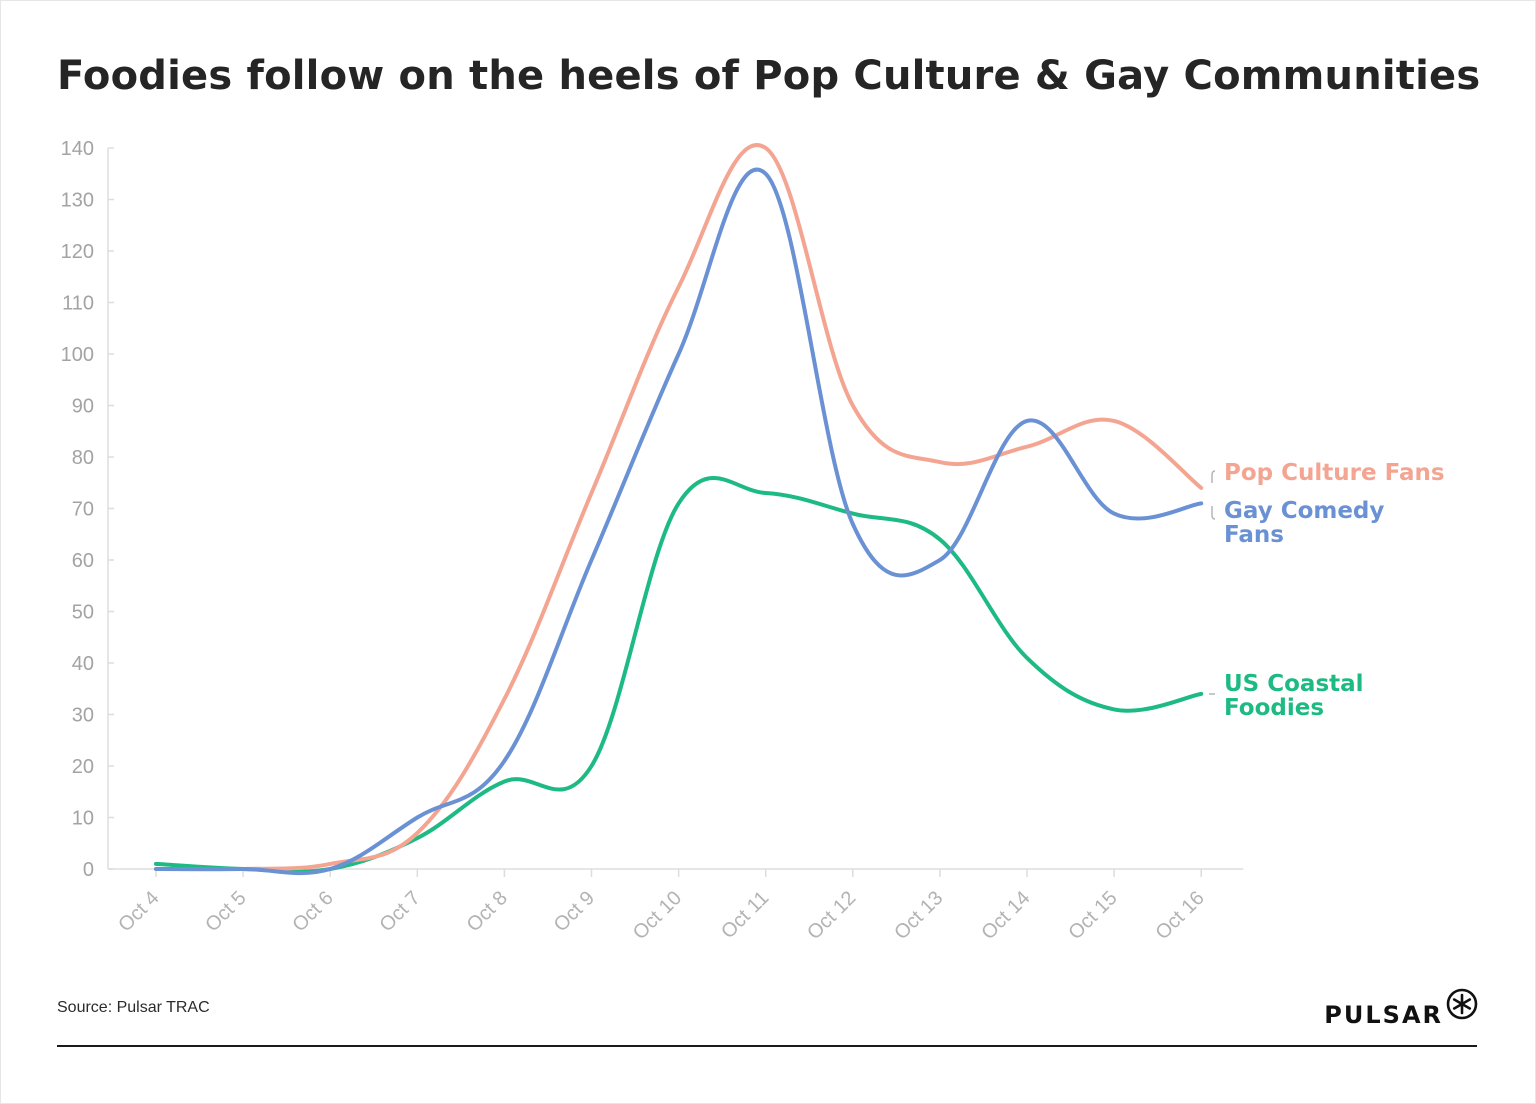 This screenshot has width=1536, height=1104. Describe the element at coordinates (1180, 915) in the screenshot. I see `x-tick-label: Oct 16` at that location.